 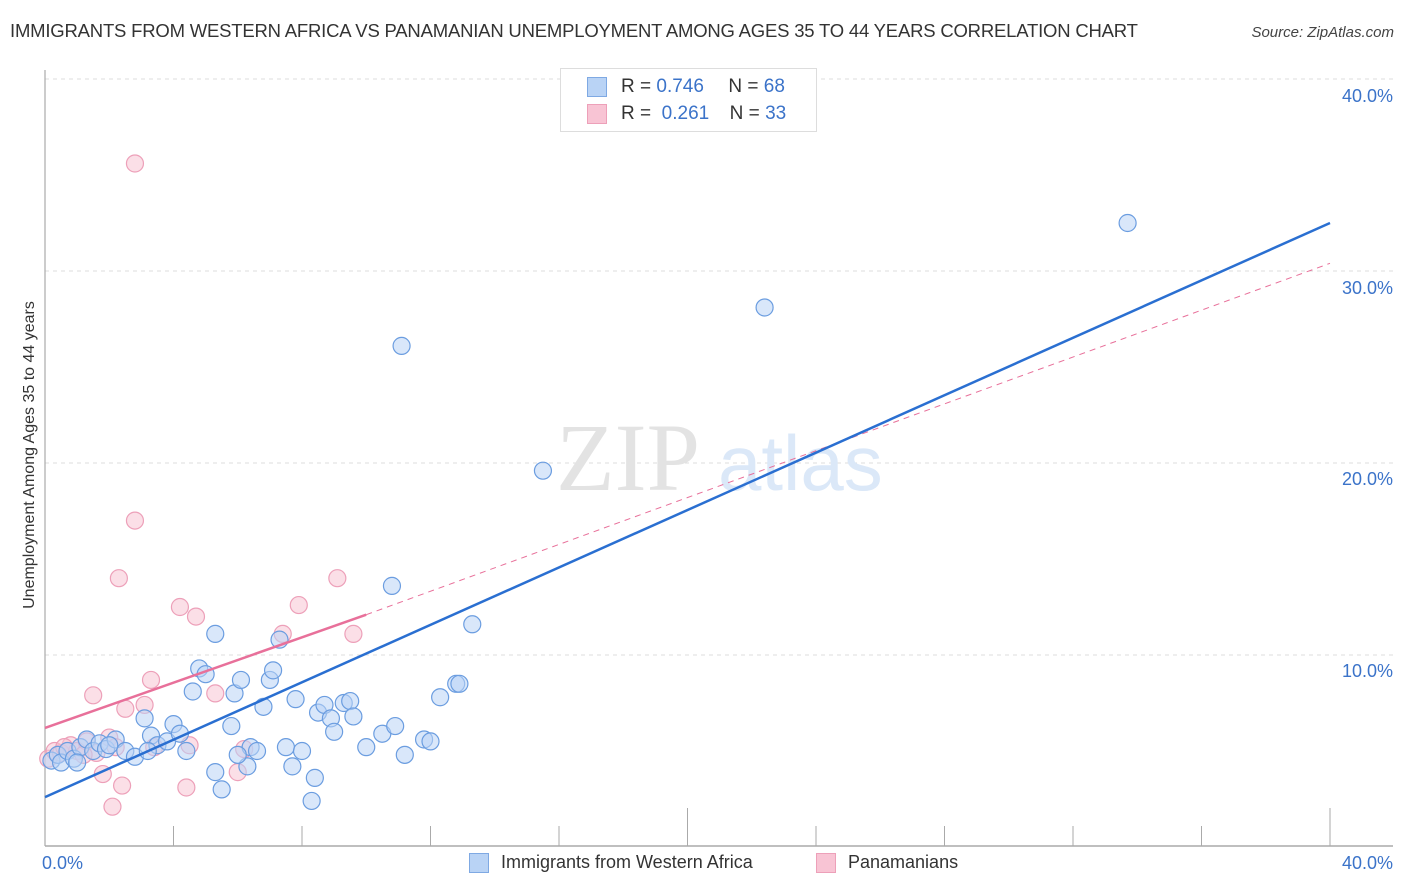 What do you see at coordinates (776, 113) in the screenshot?
I see `n-value: 33` at bounding box center [776, 113].